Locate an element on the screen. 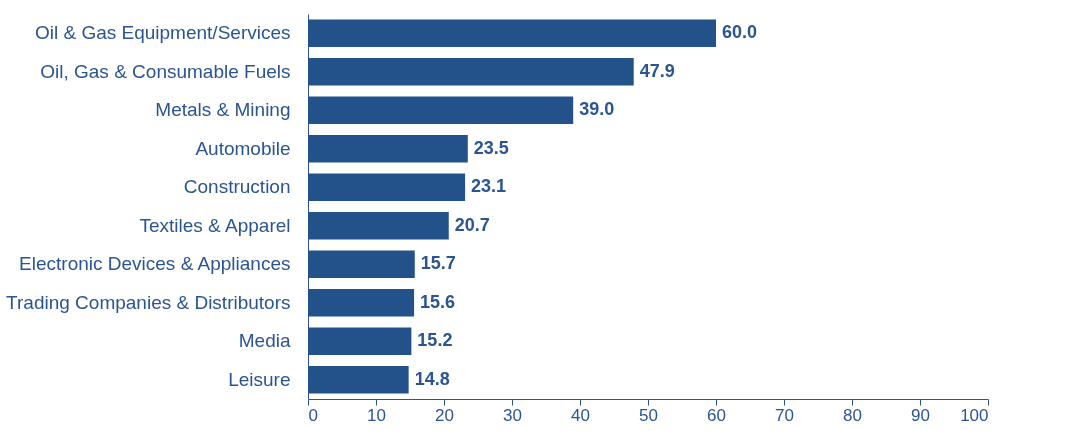 This screenshot has width=1071, height=431. y-tick-label: Construction is located at coordinates (237, 187).